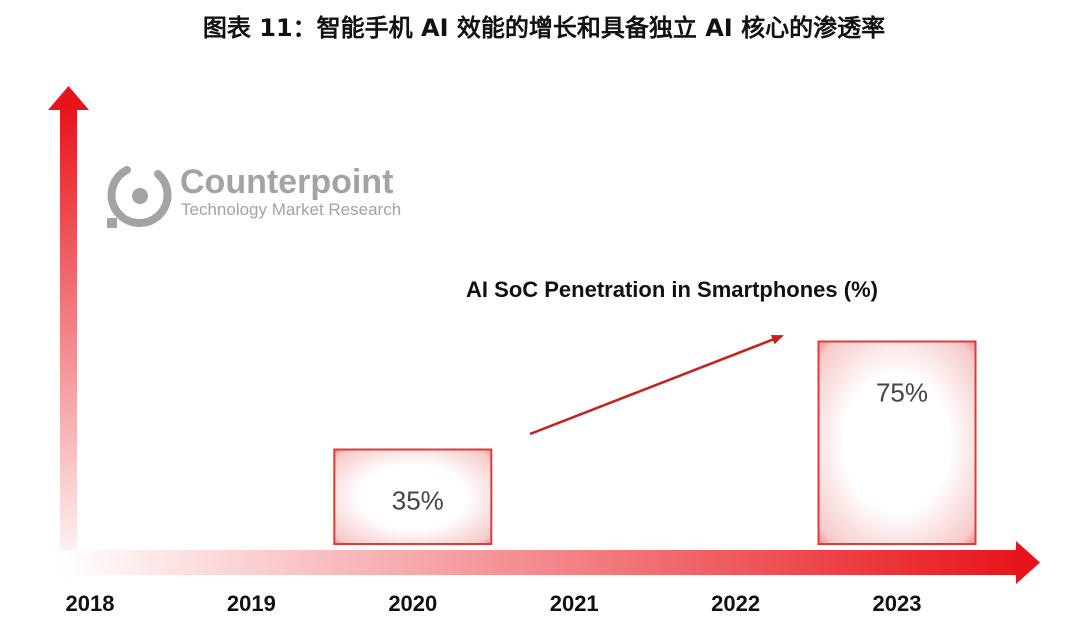 This screenshot has height=640, width=1088. Describe the element at coordinates (574, 603) in the screenshot. I see `x-tick-label: 2021` at that location.